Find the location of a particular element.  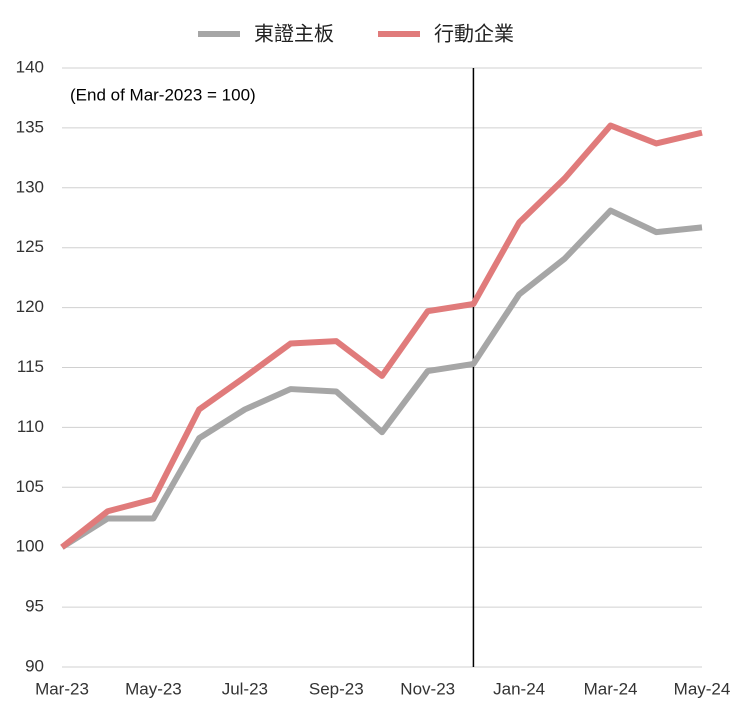

legend-label: 東證主板 is located at coordinates (294, 33).